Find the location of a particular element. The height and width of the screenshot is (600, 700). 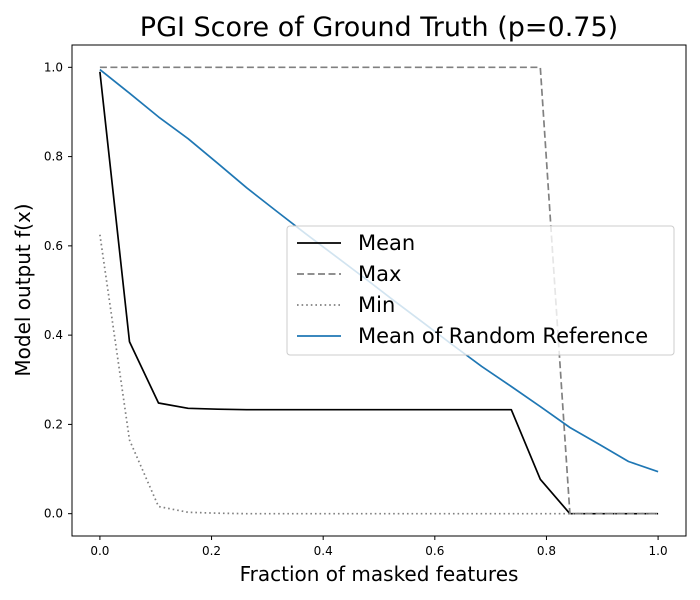

y-tick-label: 0.2 is located at coordinates (53, 424).